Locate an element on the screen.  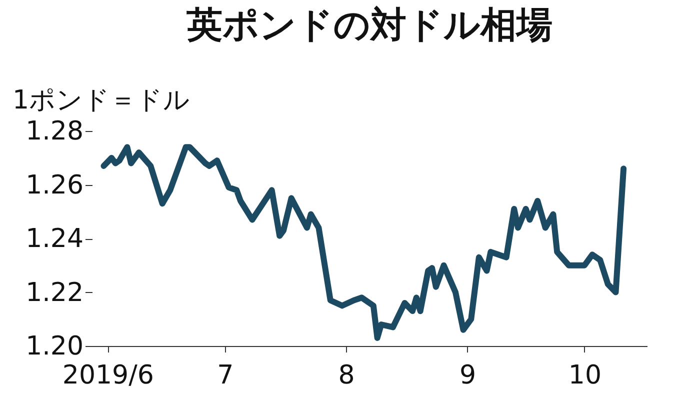
chart-title: 英ポンドの対ドル相場 is located at coordinates (369, 25).